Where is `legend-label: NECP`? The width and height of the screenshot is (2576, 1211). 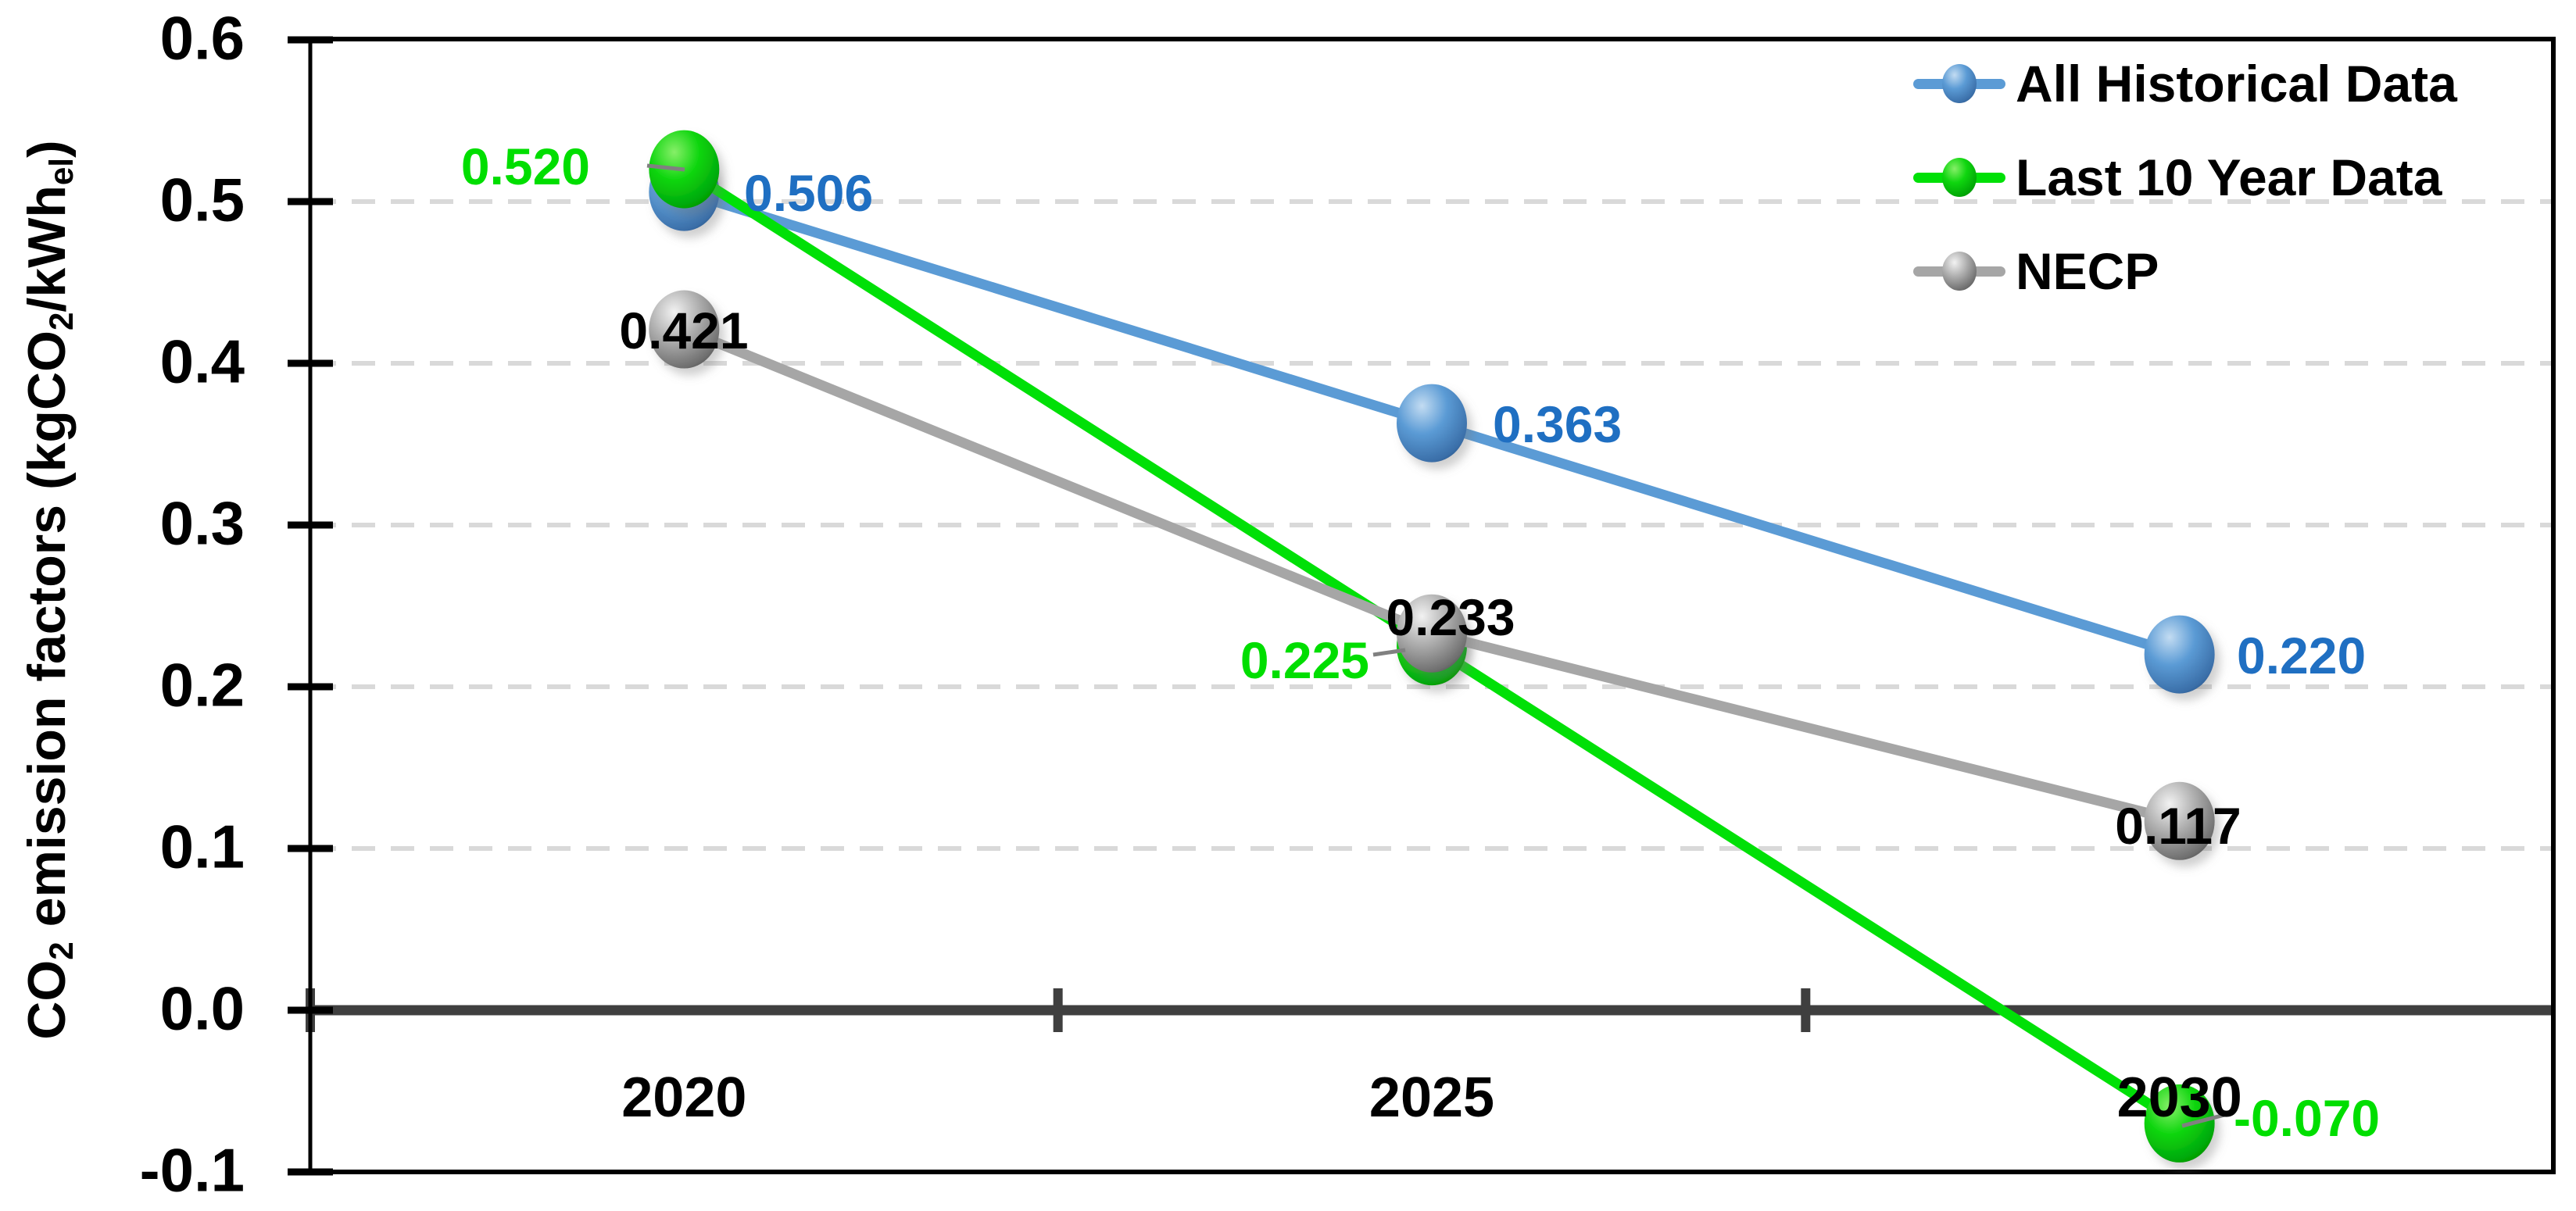
legend-label: NECP is located at coordinates (2087, 271).